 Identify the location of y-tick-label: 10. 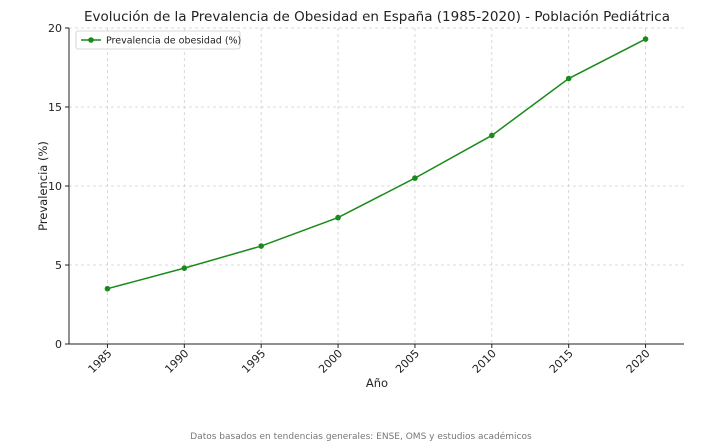
(55, 186).